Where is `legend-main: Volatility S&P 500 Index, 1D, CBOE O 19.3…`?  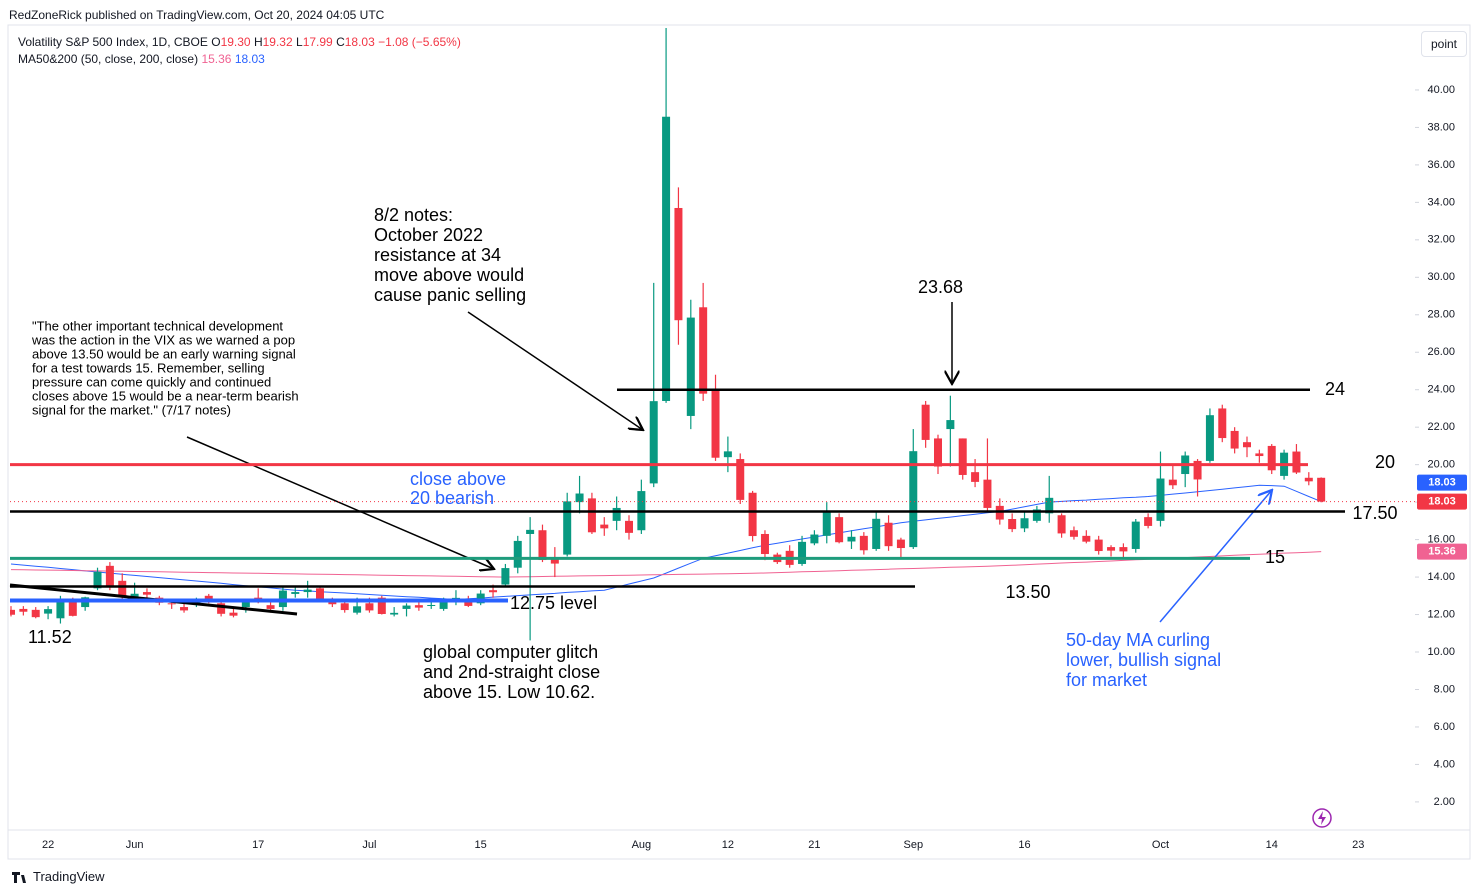
legend-main: Volatility S&P 500 Index, 1D, CBOE O 19.3… is located at coordinates (239, 42).